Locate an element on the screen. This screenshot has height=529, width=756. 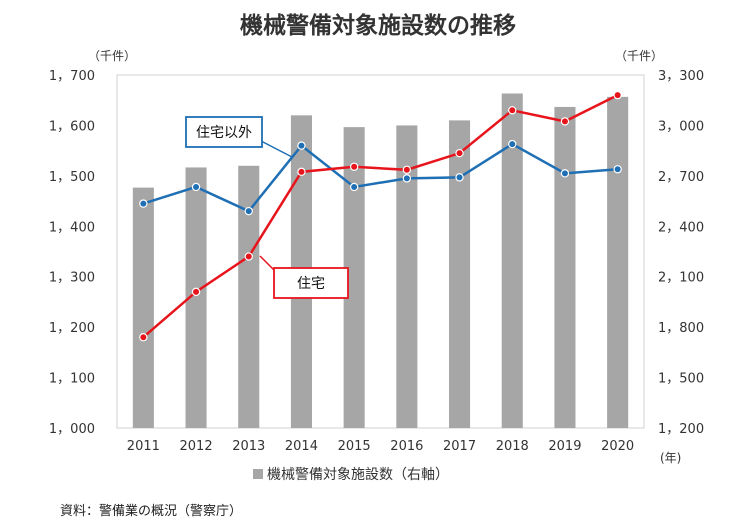
right-tick-1800: 1，800 is located at coordinates (681, 328).